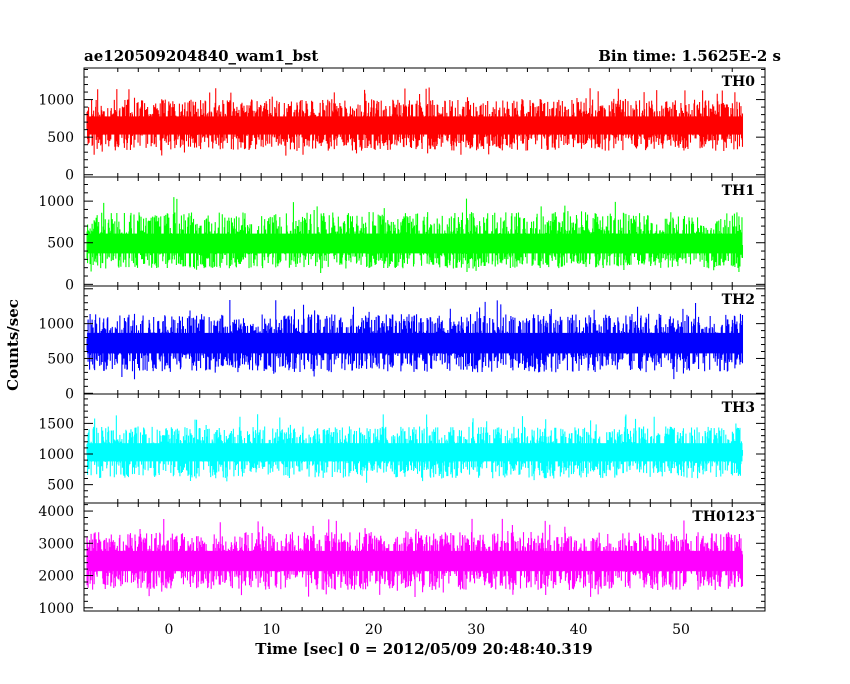 This screenshot has height=684, width=850. Describe the element at coordinates (374, 630) in the screenshot. I see `x-tick-label: 20` at that location.